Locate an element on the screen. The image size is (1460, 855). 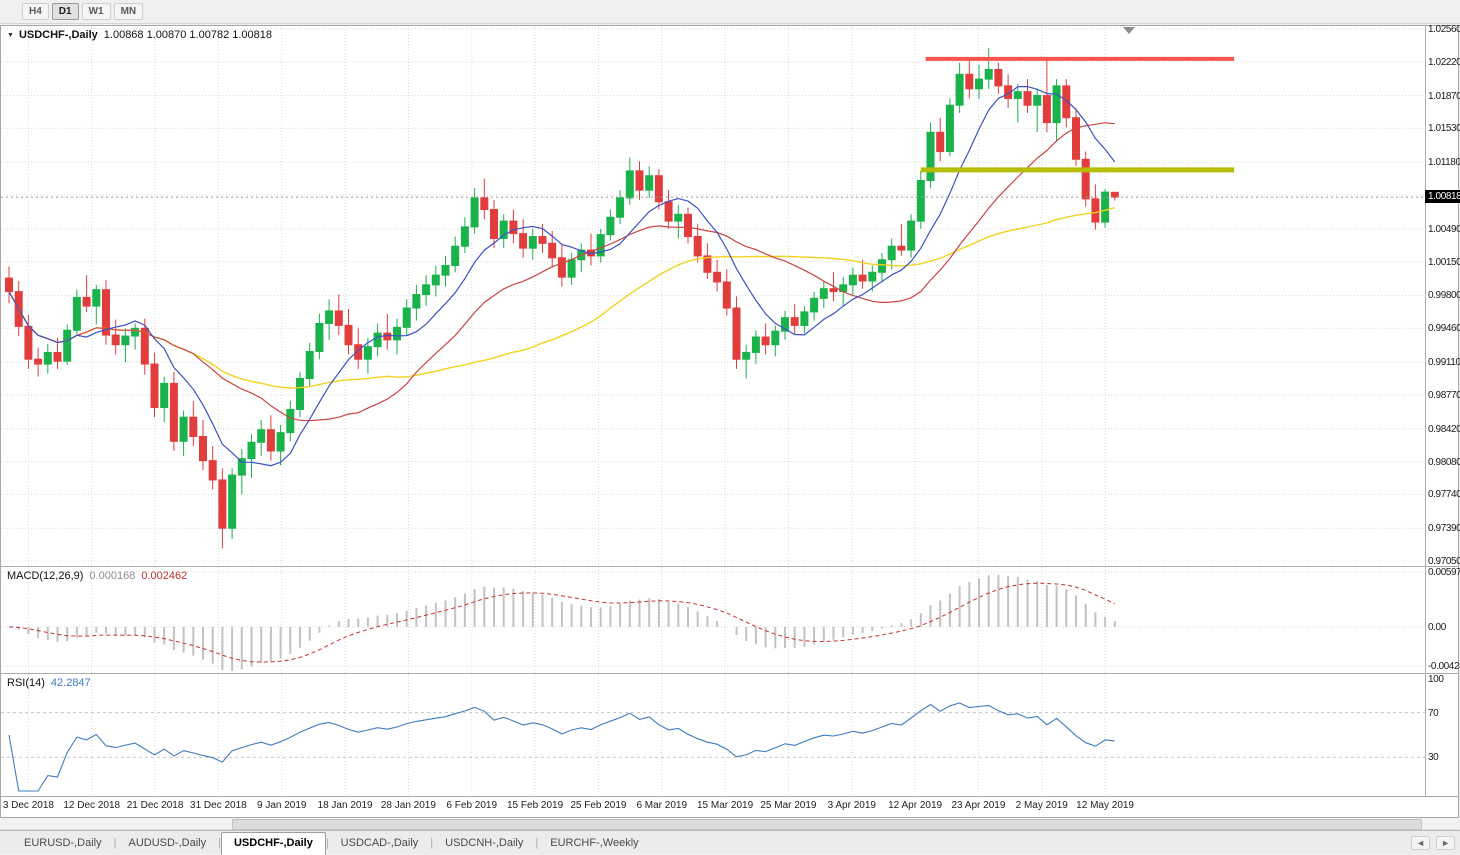
chart-tab-eurusd: EURUSD-,Daily is located at coordinates (63, 843).